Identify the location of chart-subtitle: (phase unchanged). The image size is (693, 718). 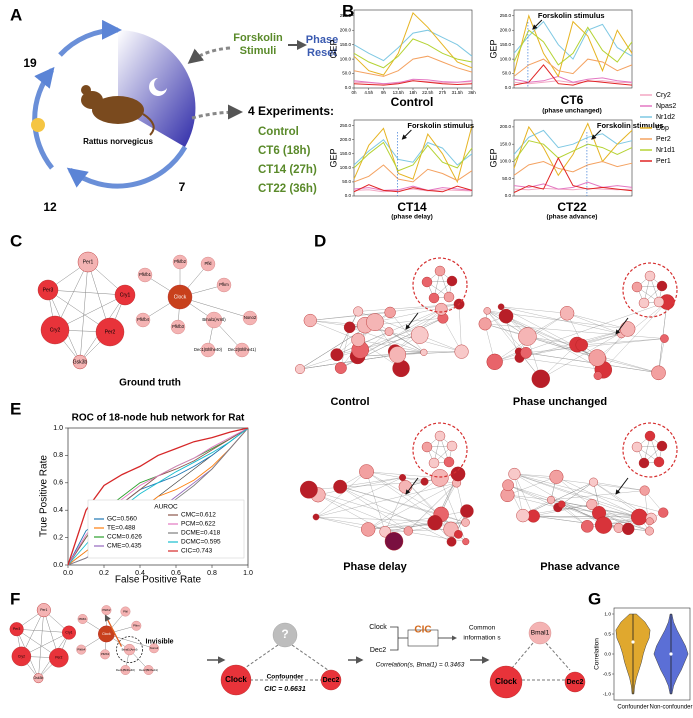
(572, 111).